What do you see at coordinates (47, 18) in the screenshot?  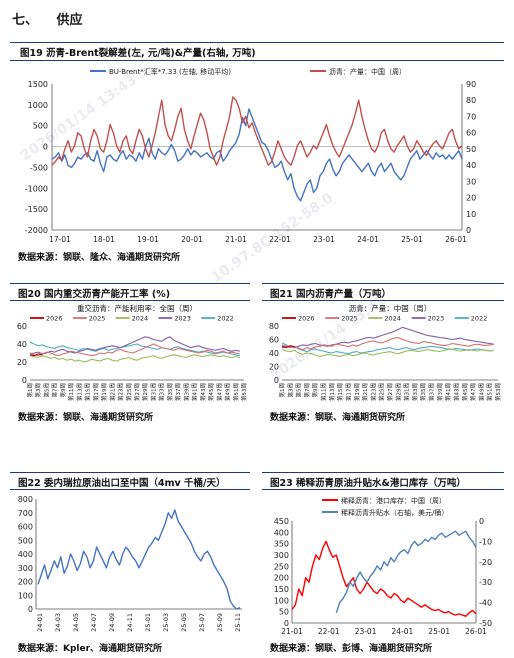 I see `section-title: 七、 供应` at bounding box center [47, 18].